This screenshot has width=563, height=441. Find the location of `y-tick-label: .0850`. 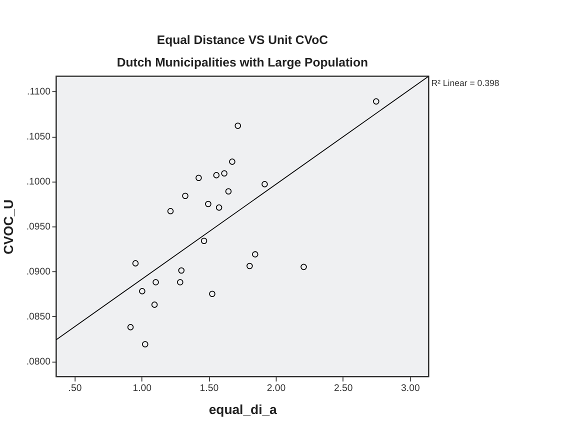

y-tick-label: .0850 is located at coordinates (38, 316).